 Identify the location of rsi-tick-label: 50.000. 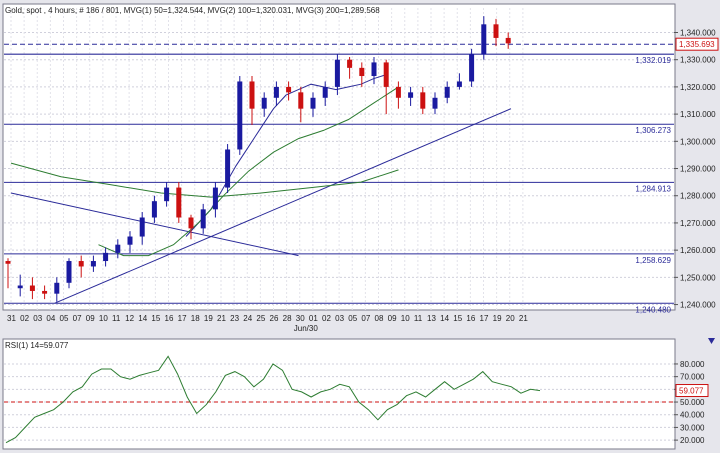
(692, 402).